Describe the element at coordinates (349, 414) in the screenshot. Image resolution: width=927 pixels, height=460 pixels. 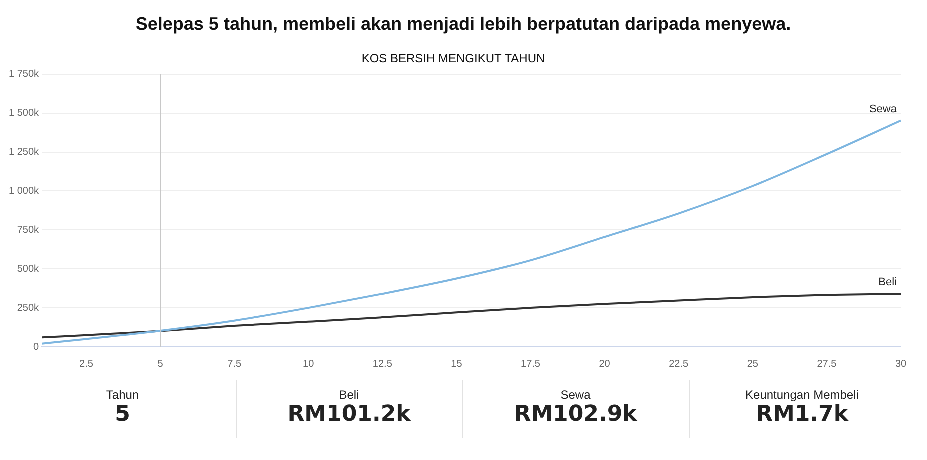
I see `text: RM101.2k` at that location.